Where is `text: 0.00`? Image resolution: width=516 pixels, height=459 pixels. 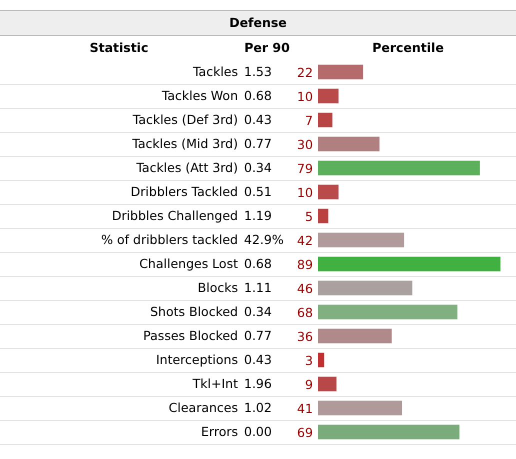 text: 0.00 is located at coordinates (258, 431).